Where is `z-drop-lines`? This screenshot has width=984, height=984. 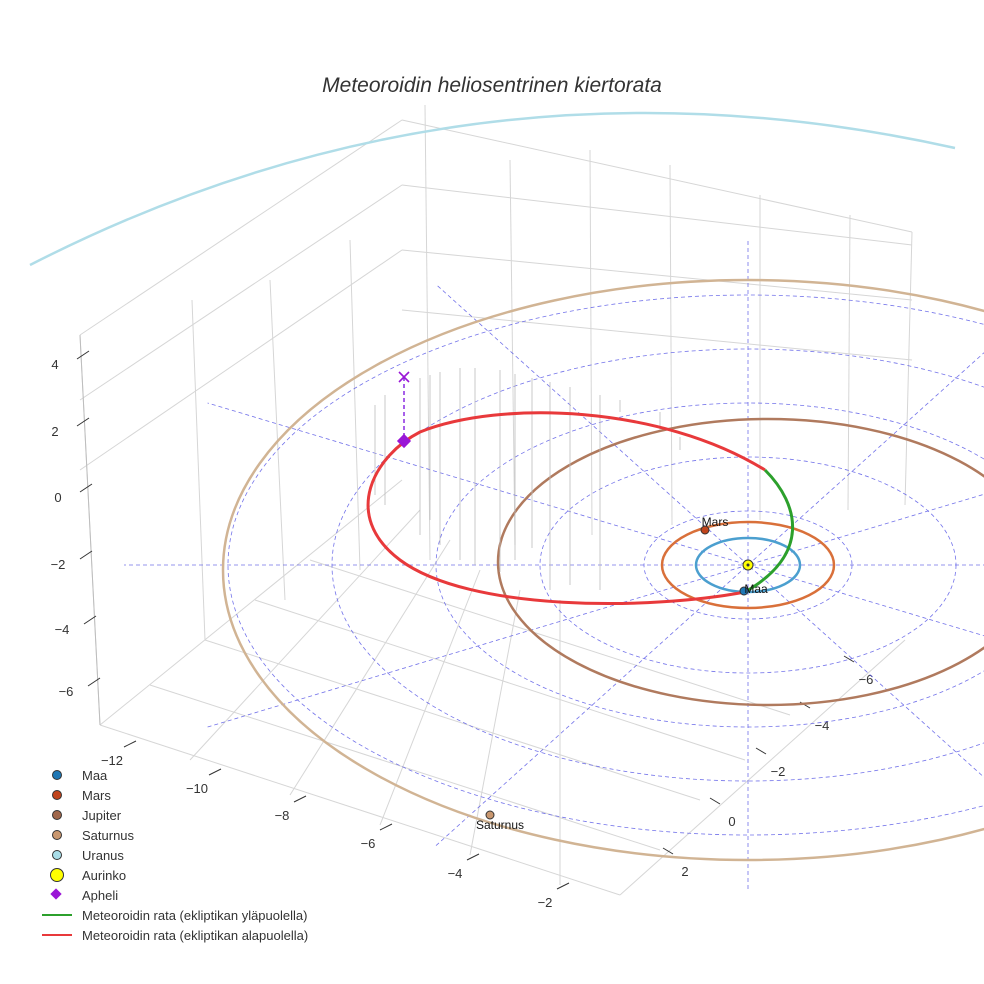
z-drop-lines is located at coordinates (527, 479).